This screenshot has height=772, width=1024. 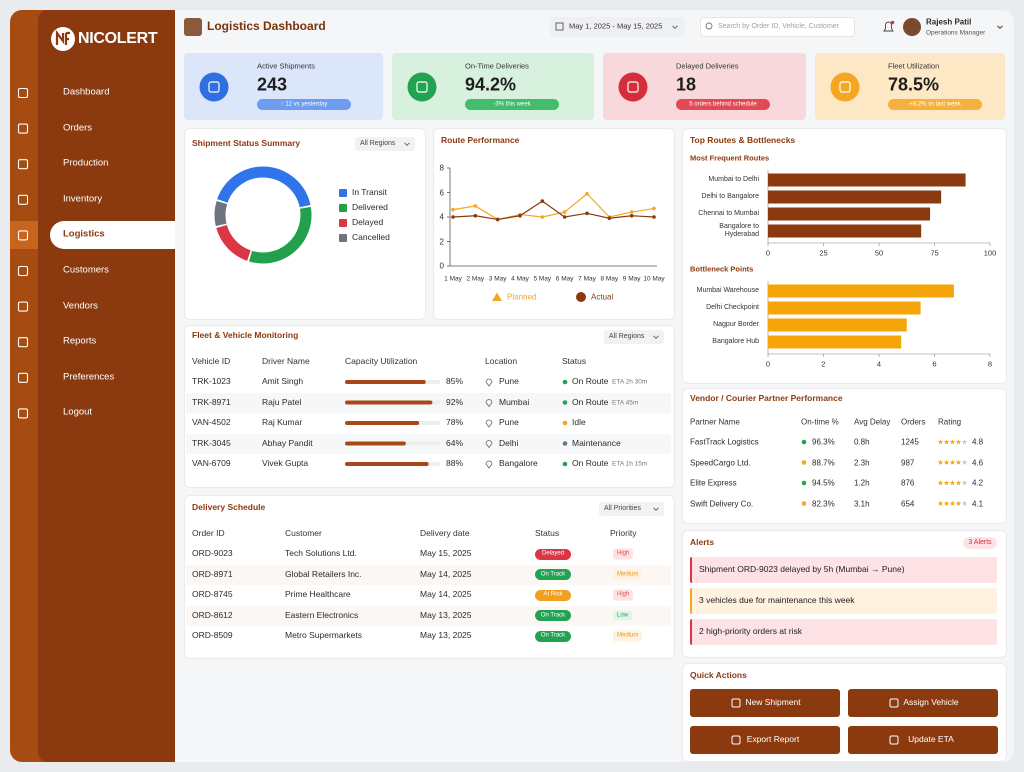 What do you see at coordinates (84, 234) in the screenshot?
I see `nav-item: Logistics` at bounding box center [84, 234].